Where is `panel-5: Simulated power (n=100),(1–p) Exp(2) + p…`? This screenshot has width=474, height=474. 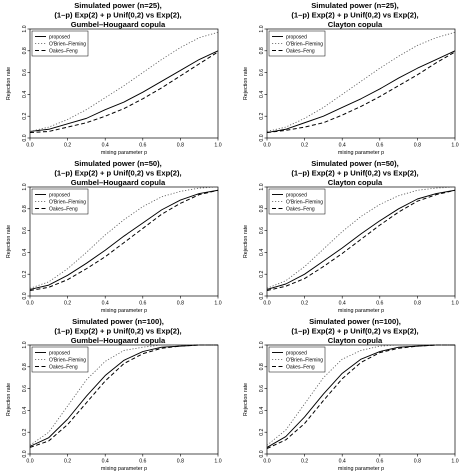 panel-5: Simulated power (n=100),(1–p) Exp(2) + p… is located at coordinates (114, 394).